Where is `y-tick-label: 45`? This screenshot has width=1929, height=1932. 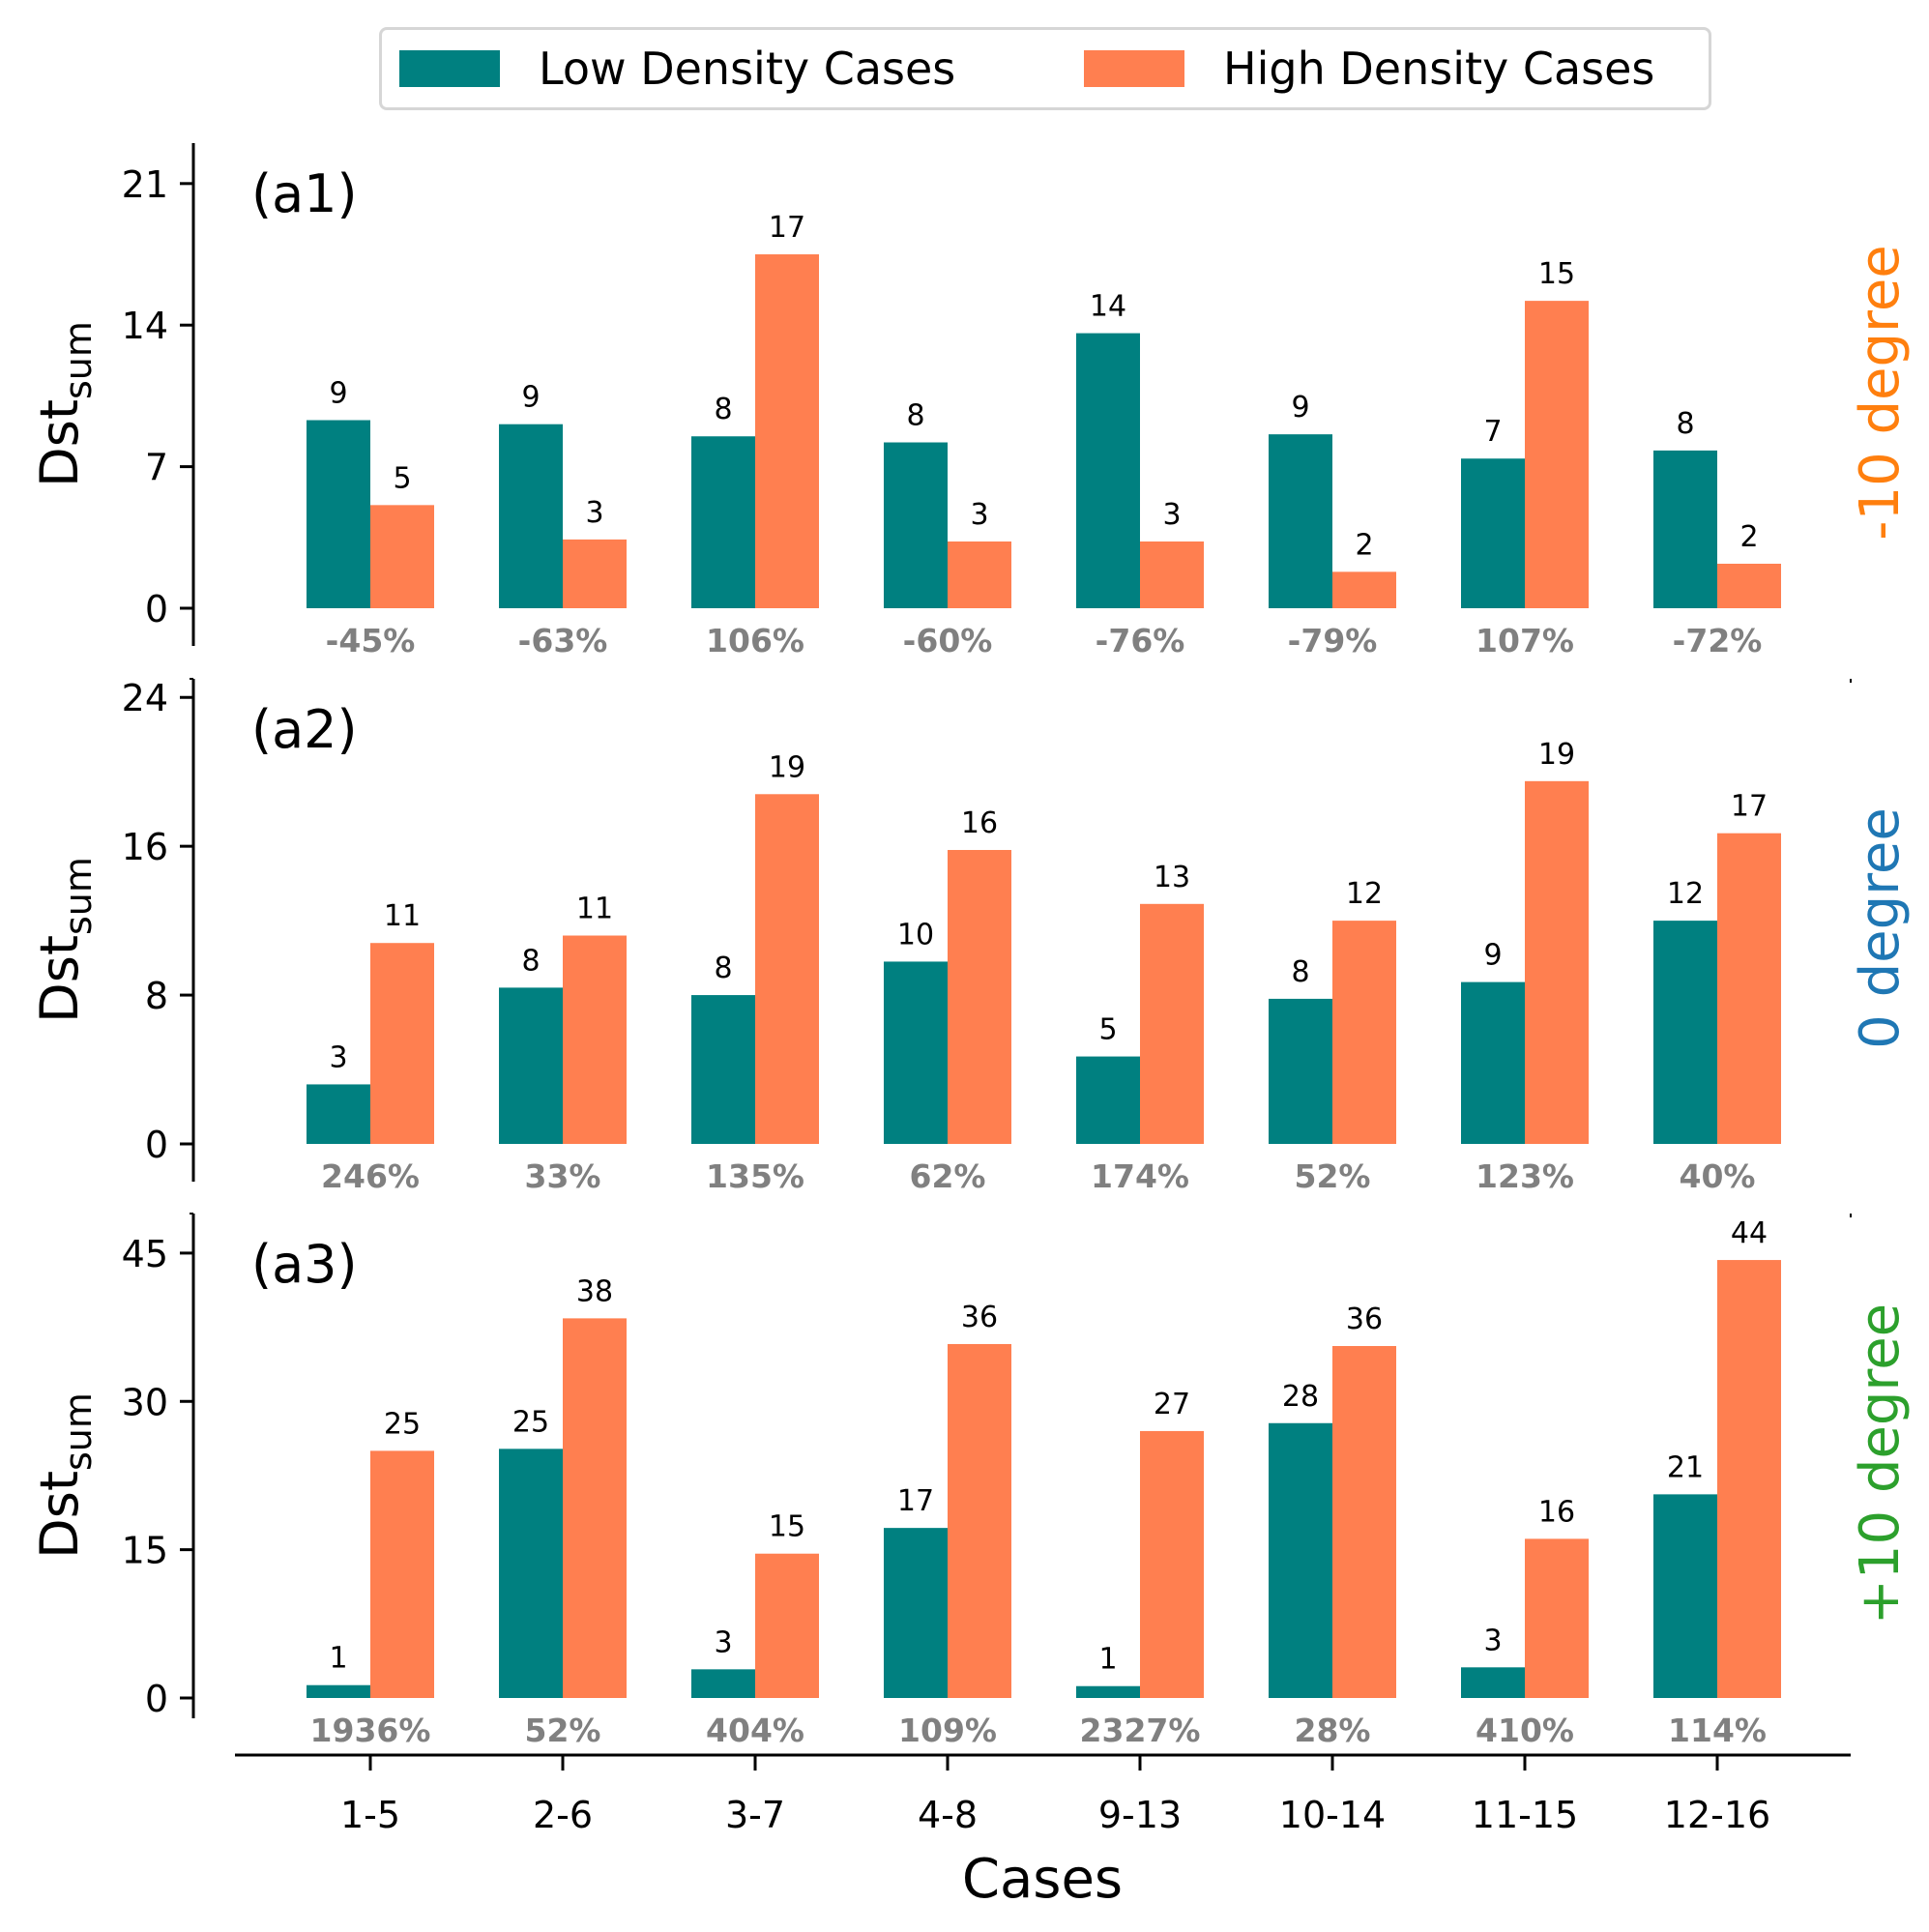 y-tick-label: 45 is located at coordinates (145, 1254).